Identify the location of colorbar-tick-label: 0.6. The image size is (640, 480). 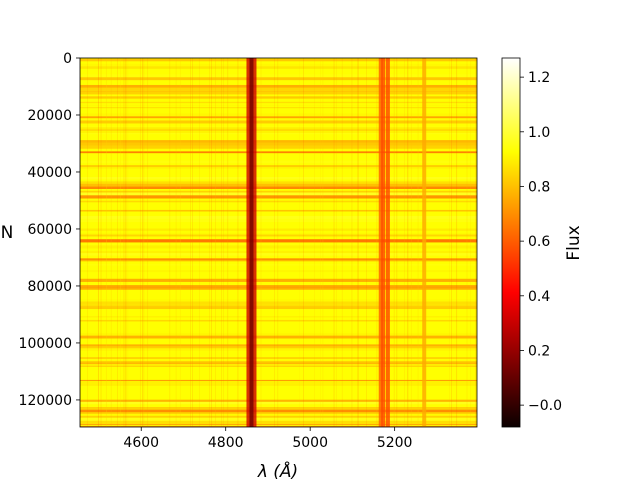
(539, 242).